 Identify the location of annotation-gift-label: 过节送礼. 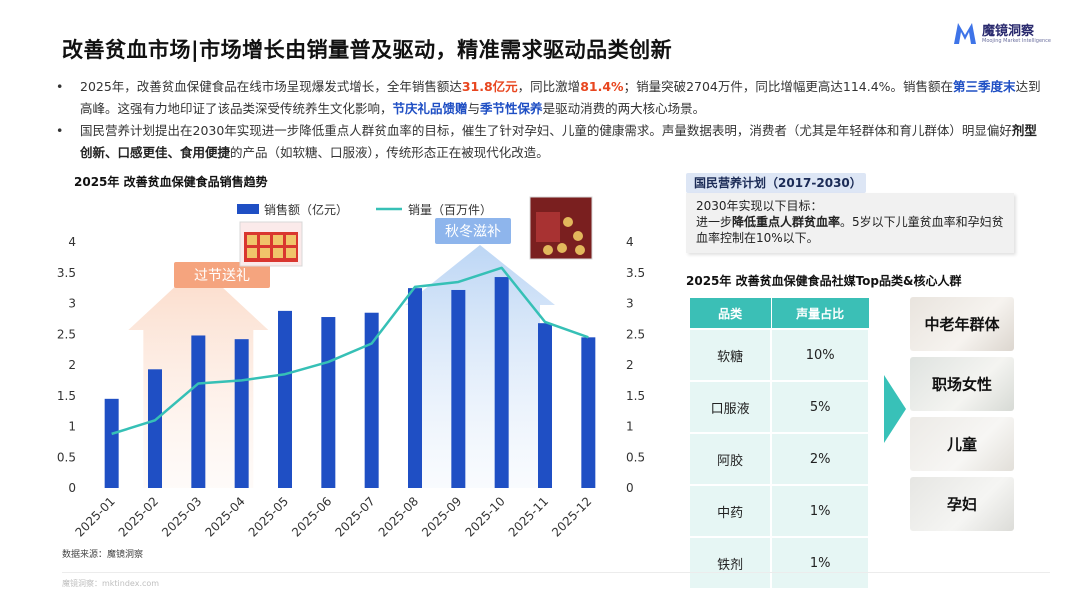
(222, 276).